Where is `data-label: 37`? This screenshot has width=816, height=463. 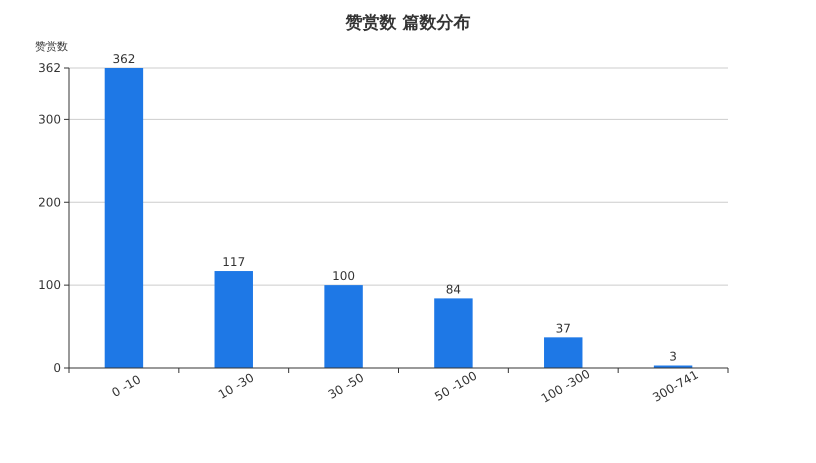
data-label: 37 is located at coordinates (563, 328).